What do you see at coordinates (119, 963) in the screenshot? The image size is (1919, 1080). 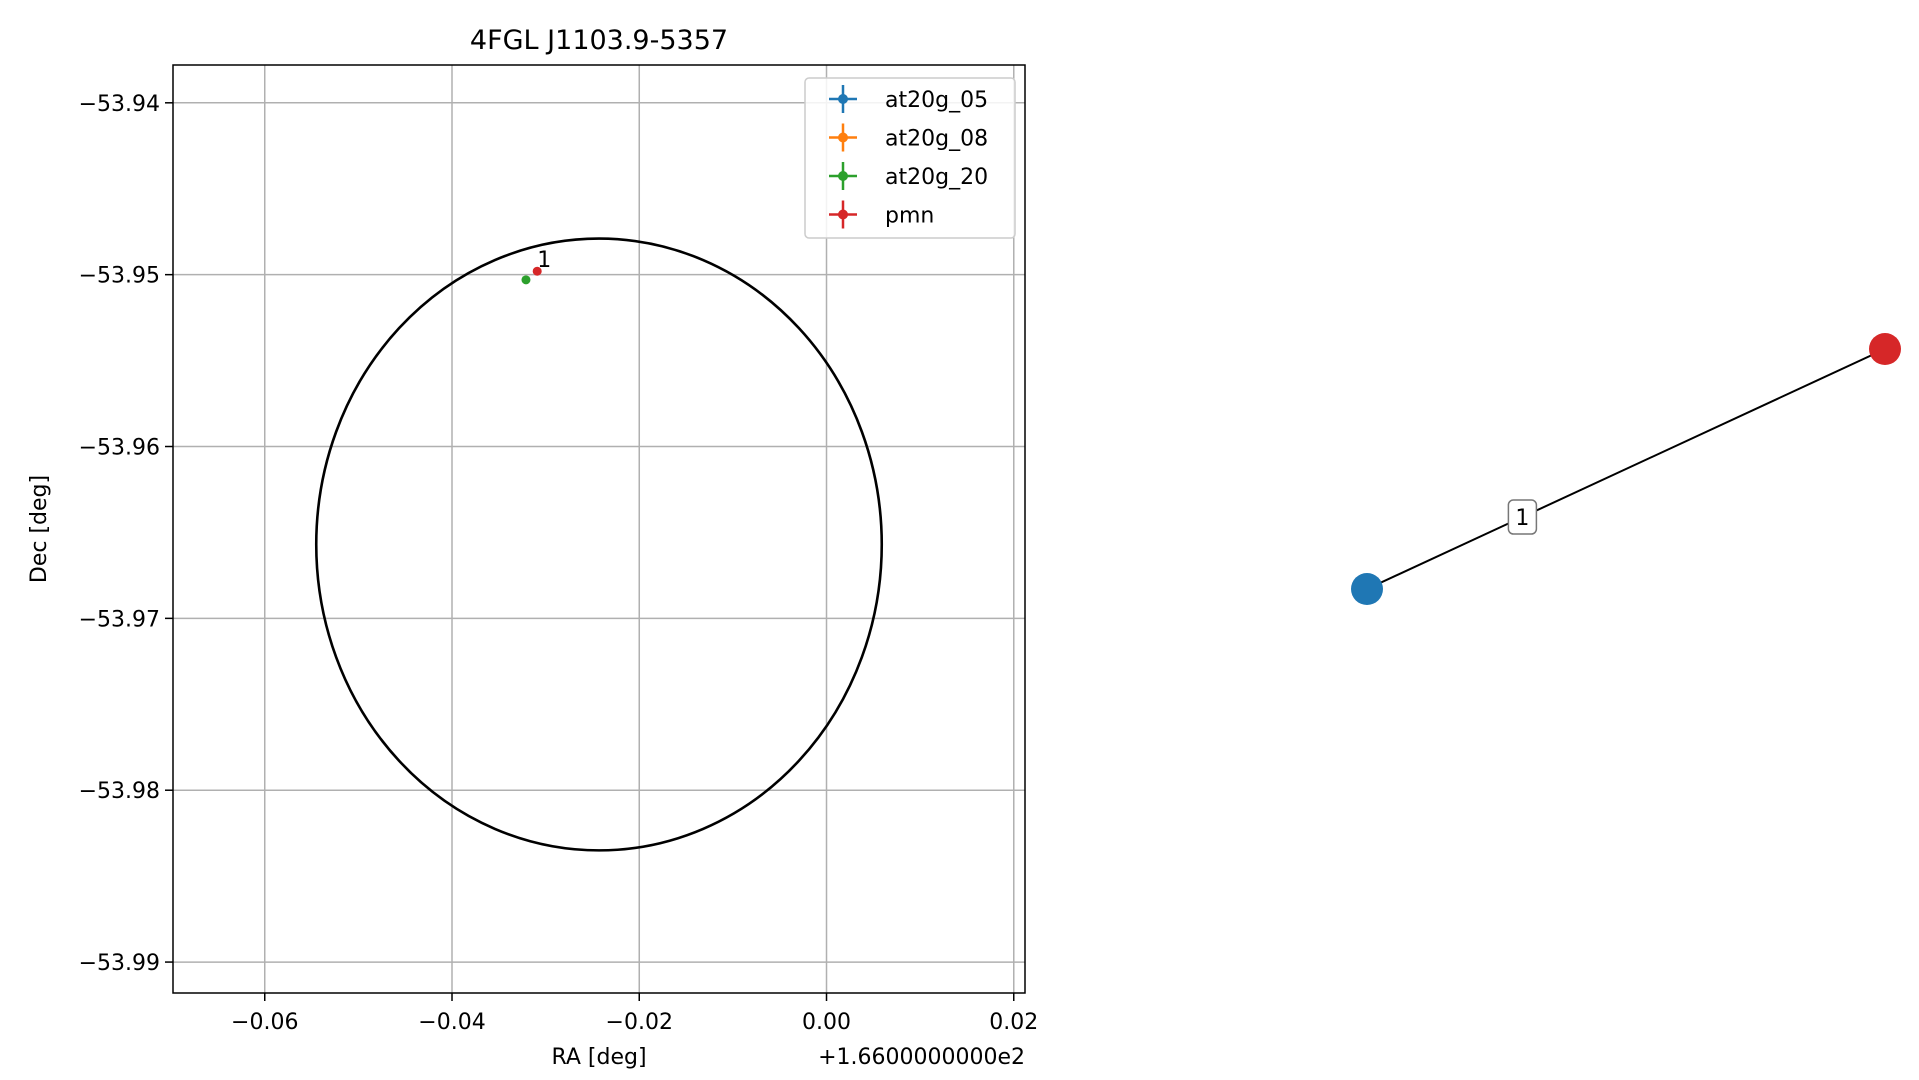 I see `y-tick-label: −53.99` at bounding box center [119, 963].